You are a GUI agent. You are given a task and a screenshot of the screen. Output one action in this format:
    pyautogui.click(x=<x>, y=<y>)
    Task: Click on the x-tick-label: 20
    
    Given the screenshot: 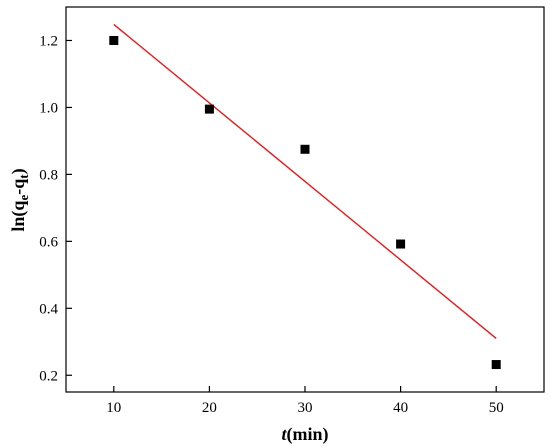 What is the action you would take?
    pyautogui.click(x=209, y=408)
    